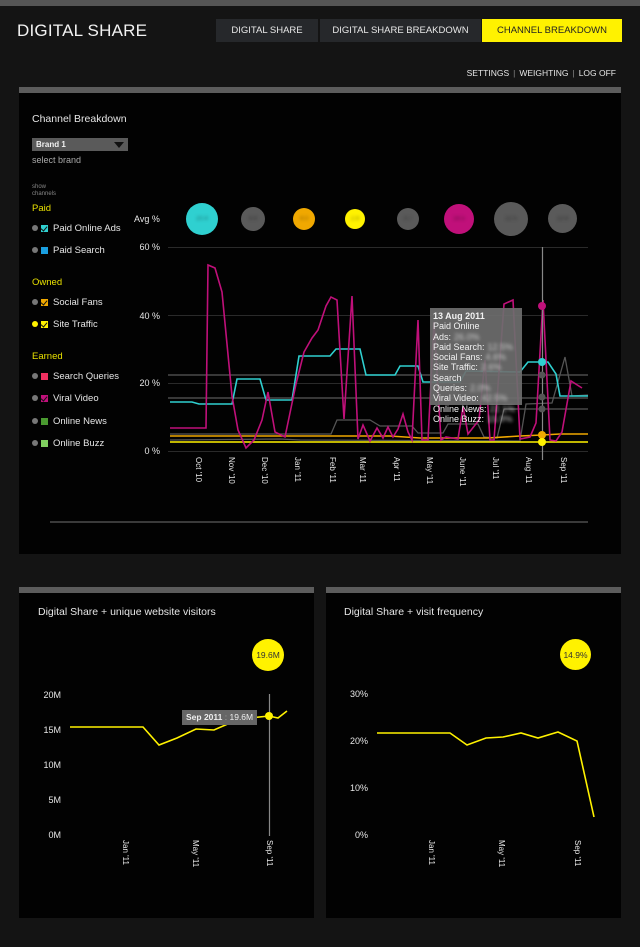 The height and width of the screenshot is (947, 640). Describe the element at coordinates (52, 695) in the screenshot. I see `y-tick: 20M` at that location.